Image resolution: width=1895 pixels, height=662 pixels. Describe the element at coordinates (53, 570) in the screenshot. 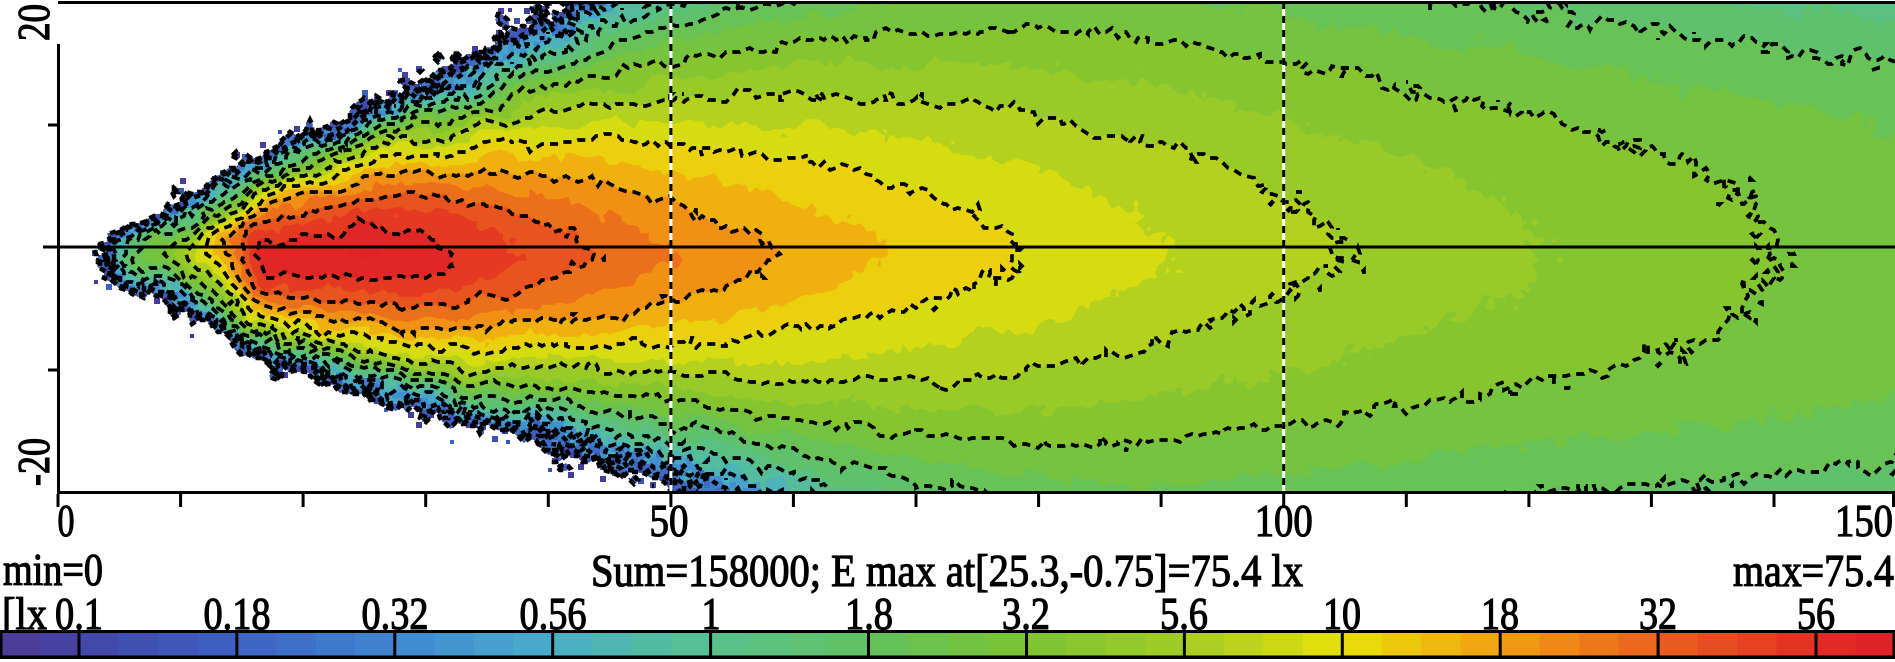

I see `svg-text: min=0` at that location.